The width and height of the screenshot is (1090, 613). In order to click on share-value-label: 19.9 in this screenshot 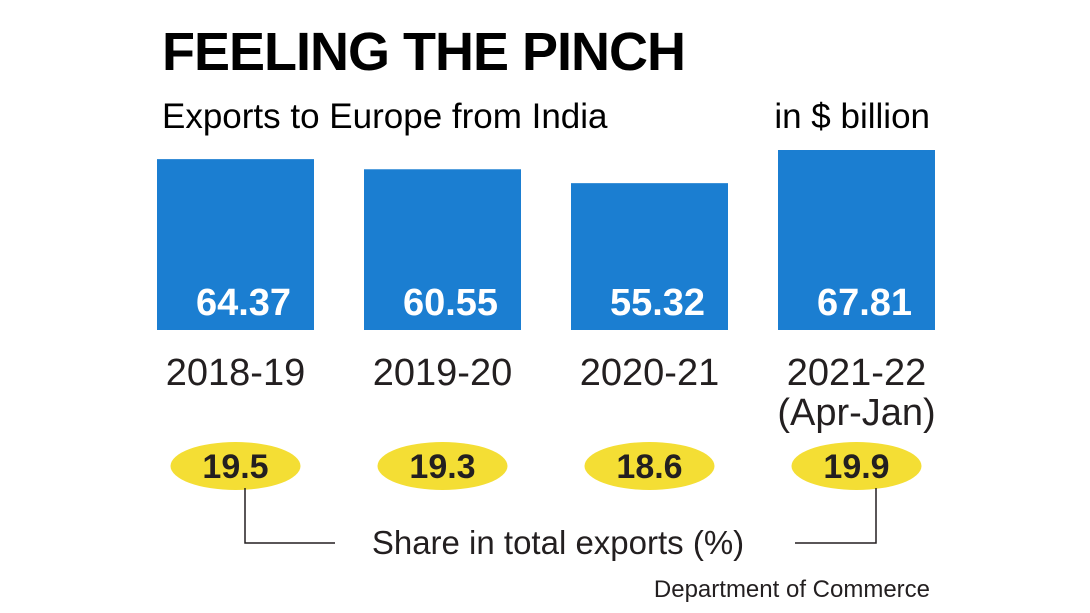, I will do `click(856, 467)`.